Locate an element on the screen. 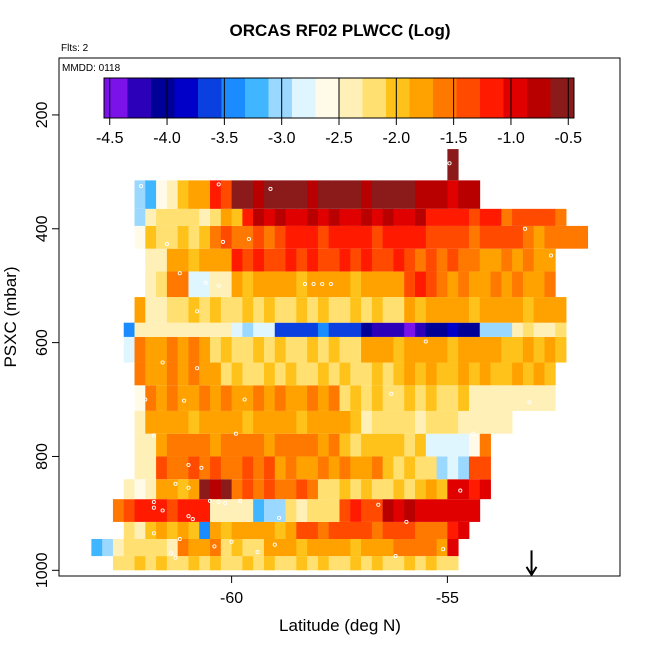 The height and width of the screenshot is (650, 650). colorbar-tick-label: -3.5 is located at coordinates (225, 138).